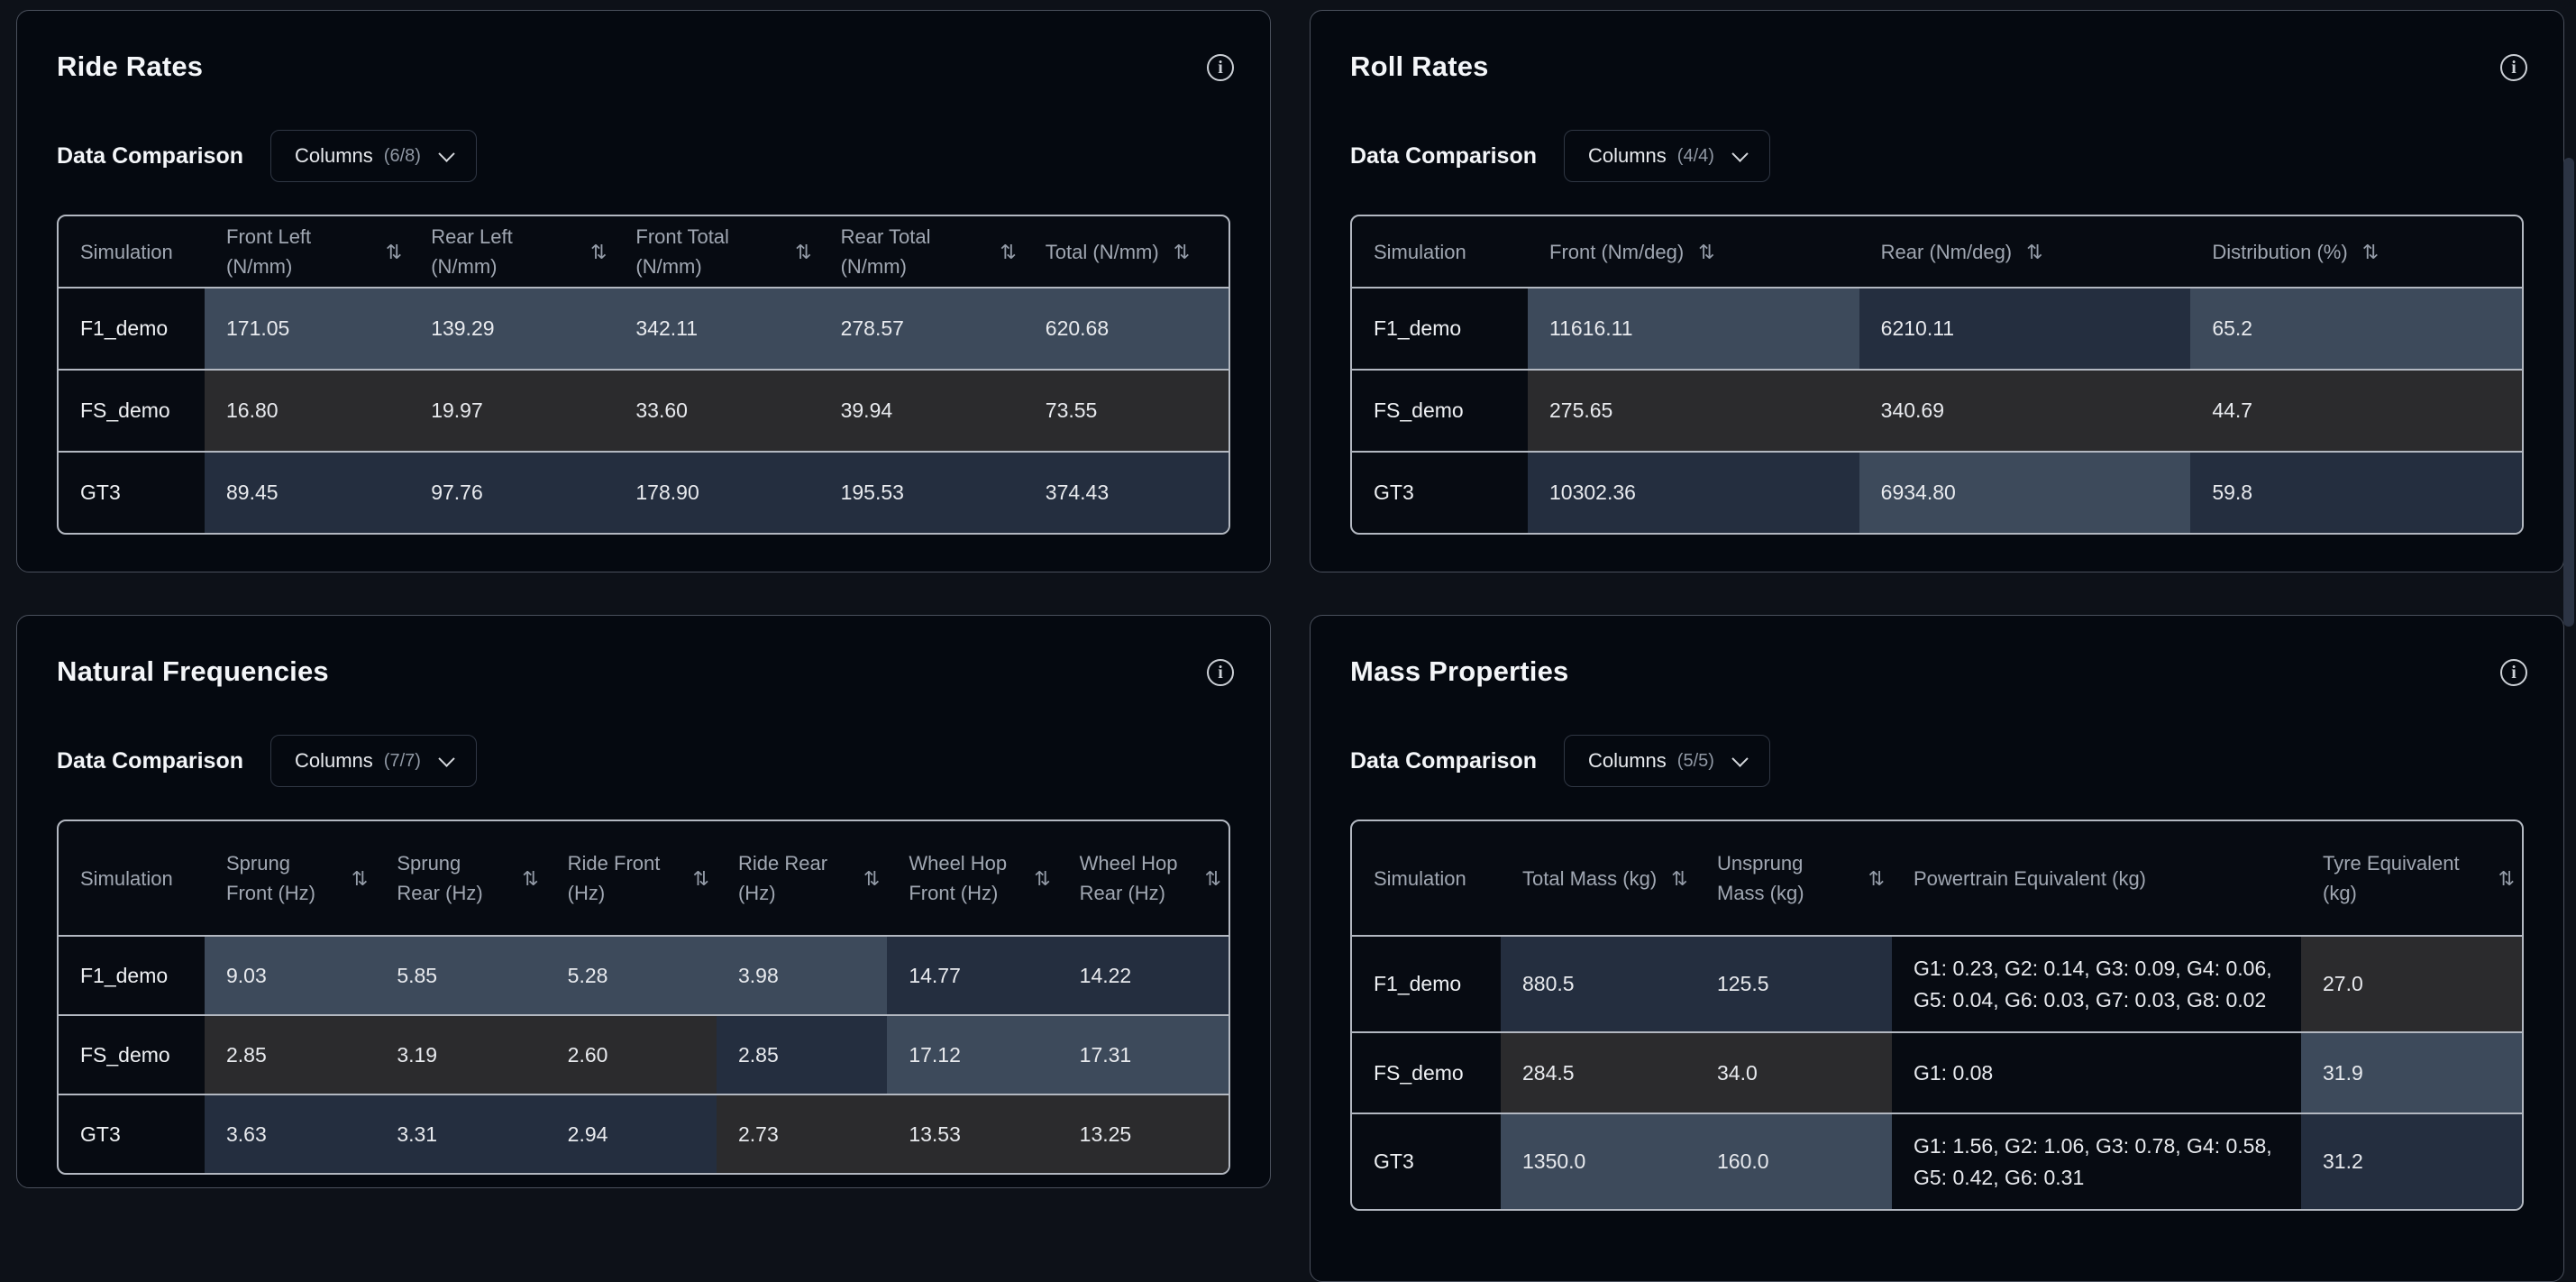 This screenshot has height=1282, width=2576. Describe the element at coordinates (269, 252) in the screenshot. I see `column-header-label: Front Left (N/mm)` at that location.